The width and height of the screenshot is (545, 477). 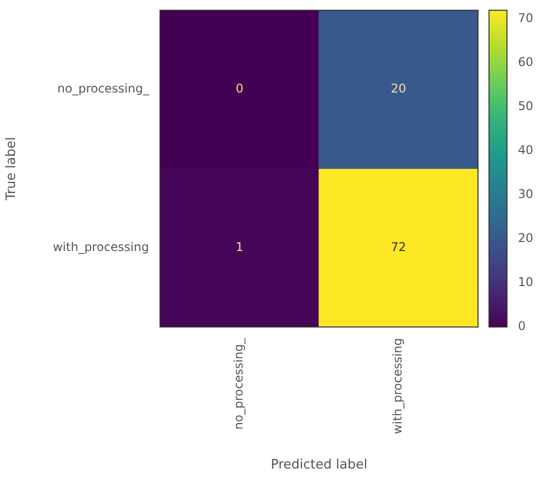 I want to click on color-bar-label: 40, so click(x=526, y=150).